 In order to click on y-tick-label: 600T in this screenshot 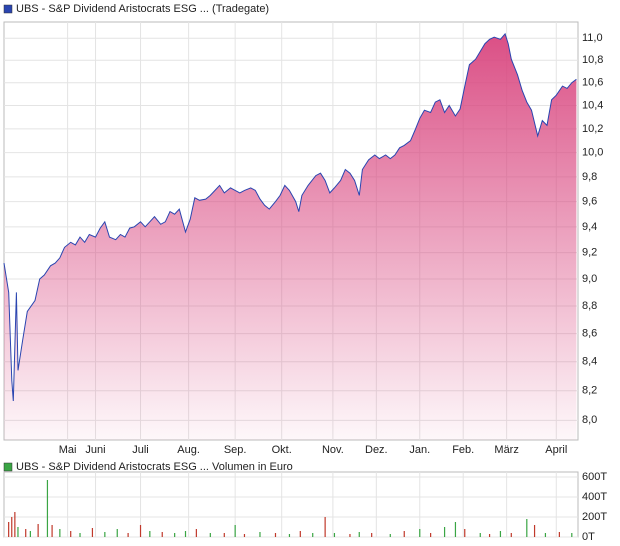, I will do `click(594, 477)`.